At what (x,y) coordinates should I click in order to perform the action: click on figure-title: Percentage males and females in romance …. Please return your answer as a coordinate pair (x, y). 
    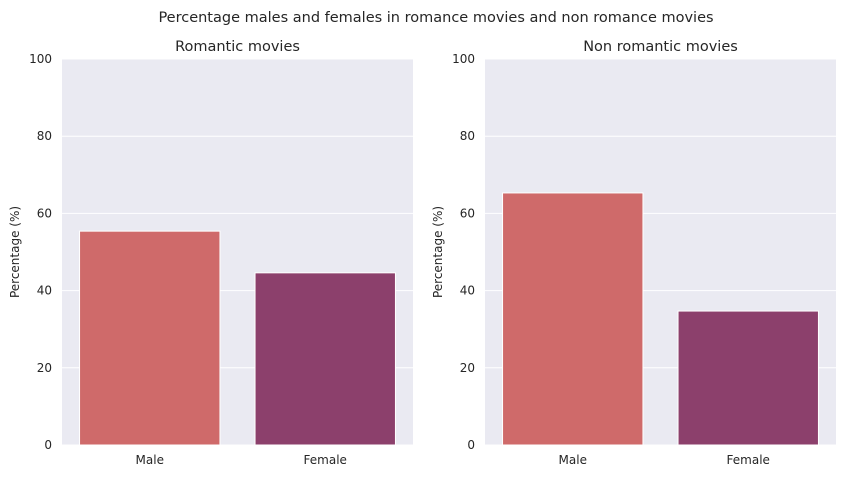
    Looking at the image, I should click on (435, 18).